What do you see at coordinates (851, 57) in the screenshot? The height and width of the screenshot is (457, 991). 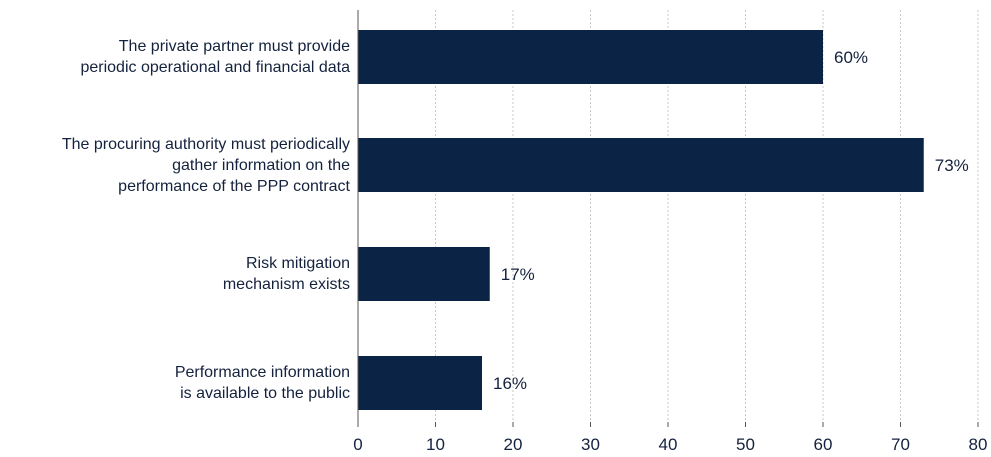 I see `value-label: 60%` at bounding box center [851, 57].